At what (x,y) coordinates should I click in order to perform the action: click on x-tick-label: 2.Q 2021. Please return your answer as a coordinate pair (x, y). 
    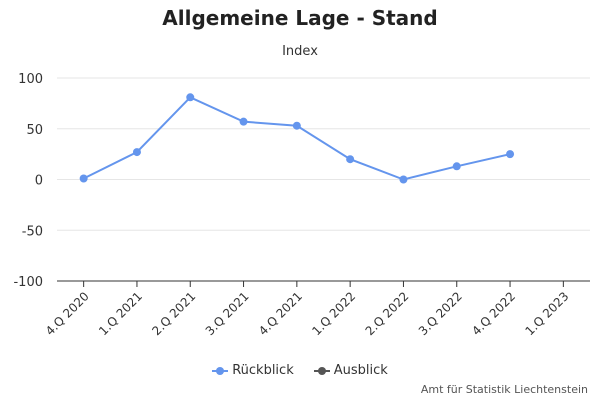
    Looking at the image, I should click on (173, 313).